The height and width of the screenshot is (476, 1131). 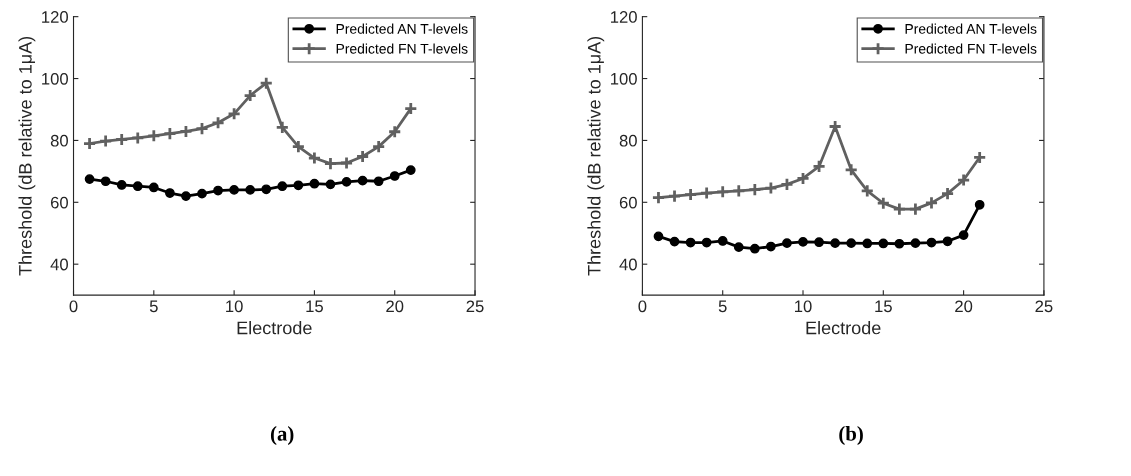 I want to click on x-tick-label: 0, so click(x=73, y=306).